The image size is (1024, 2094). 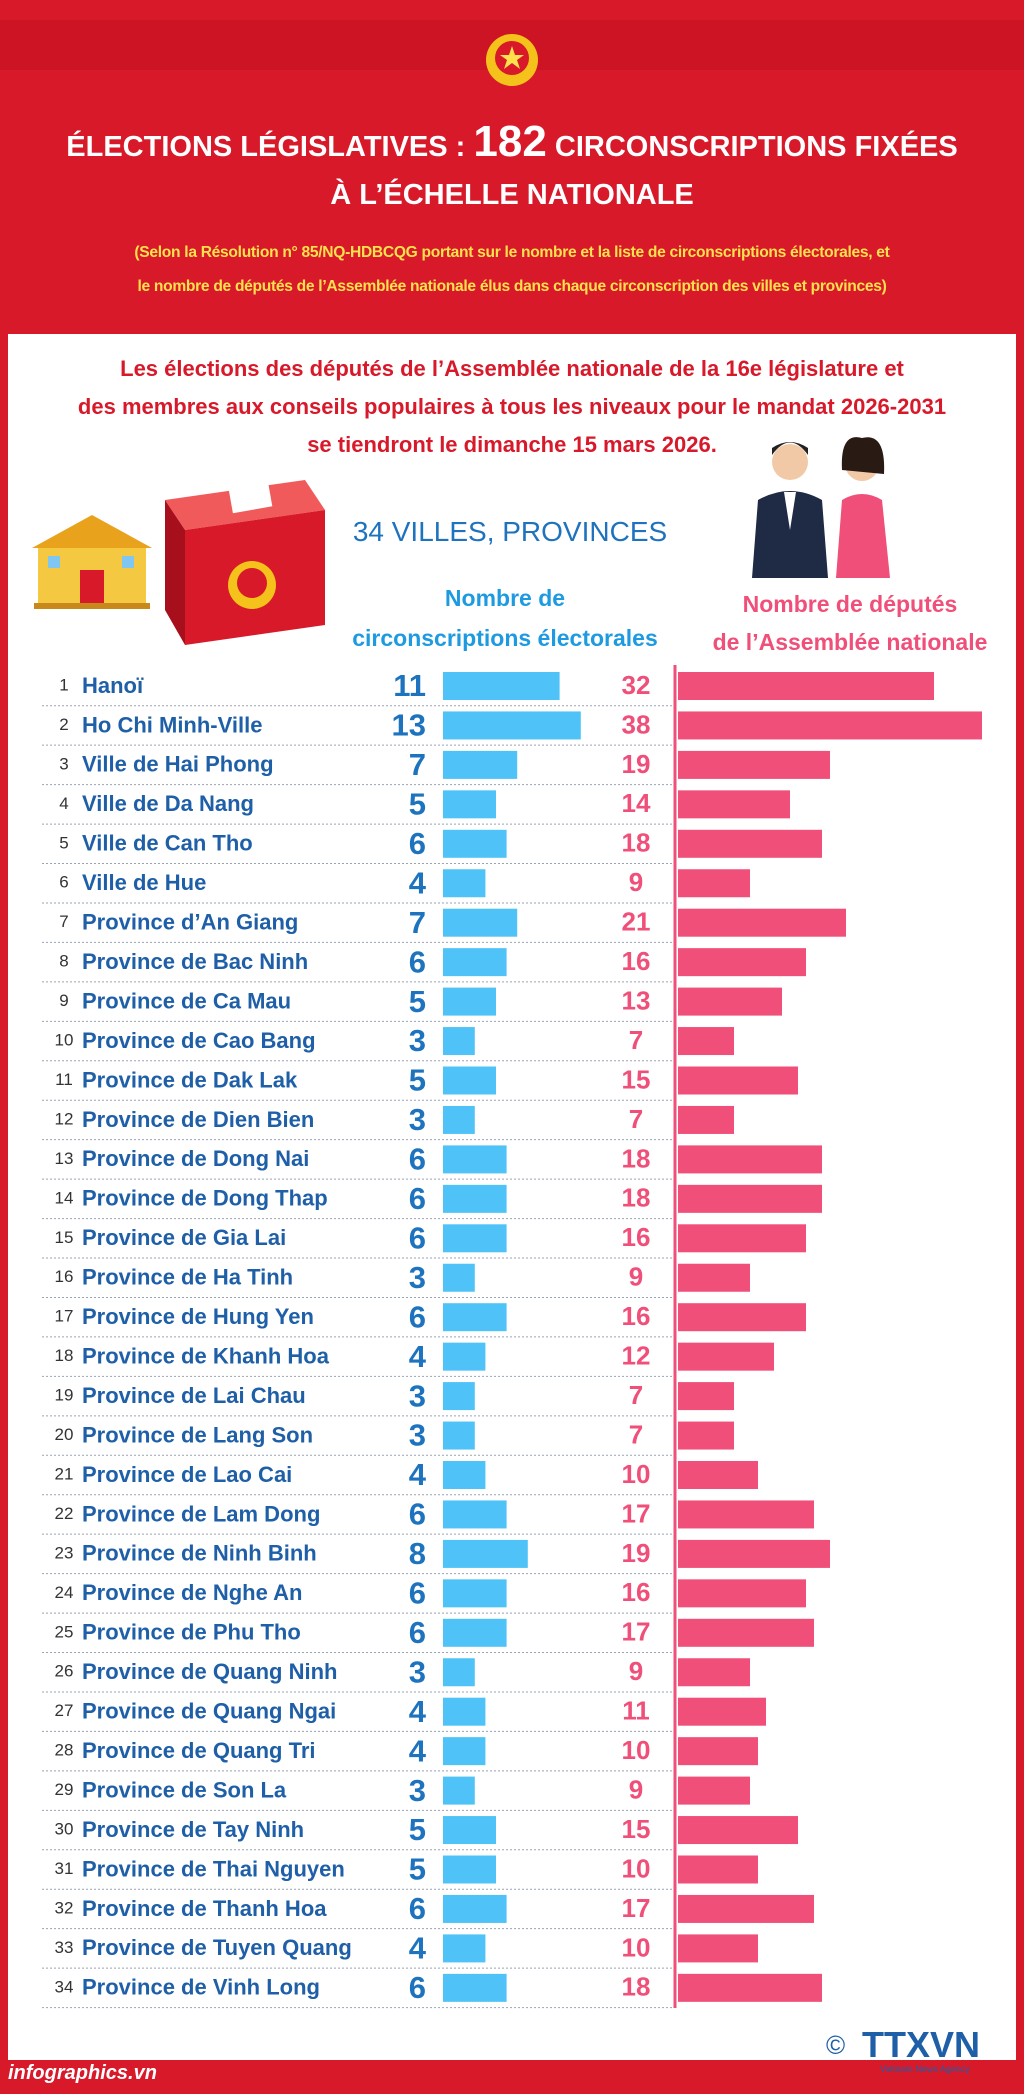 I want to click on value-label: 16, so click(x=636, y=1316).